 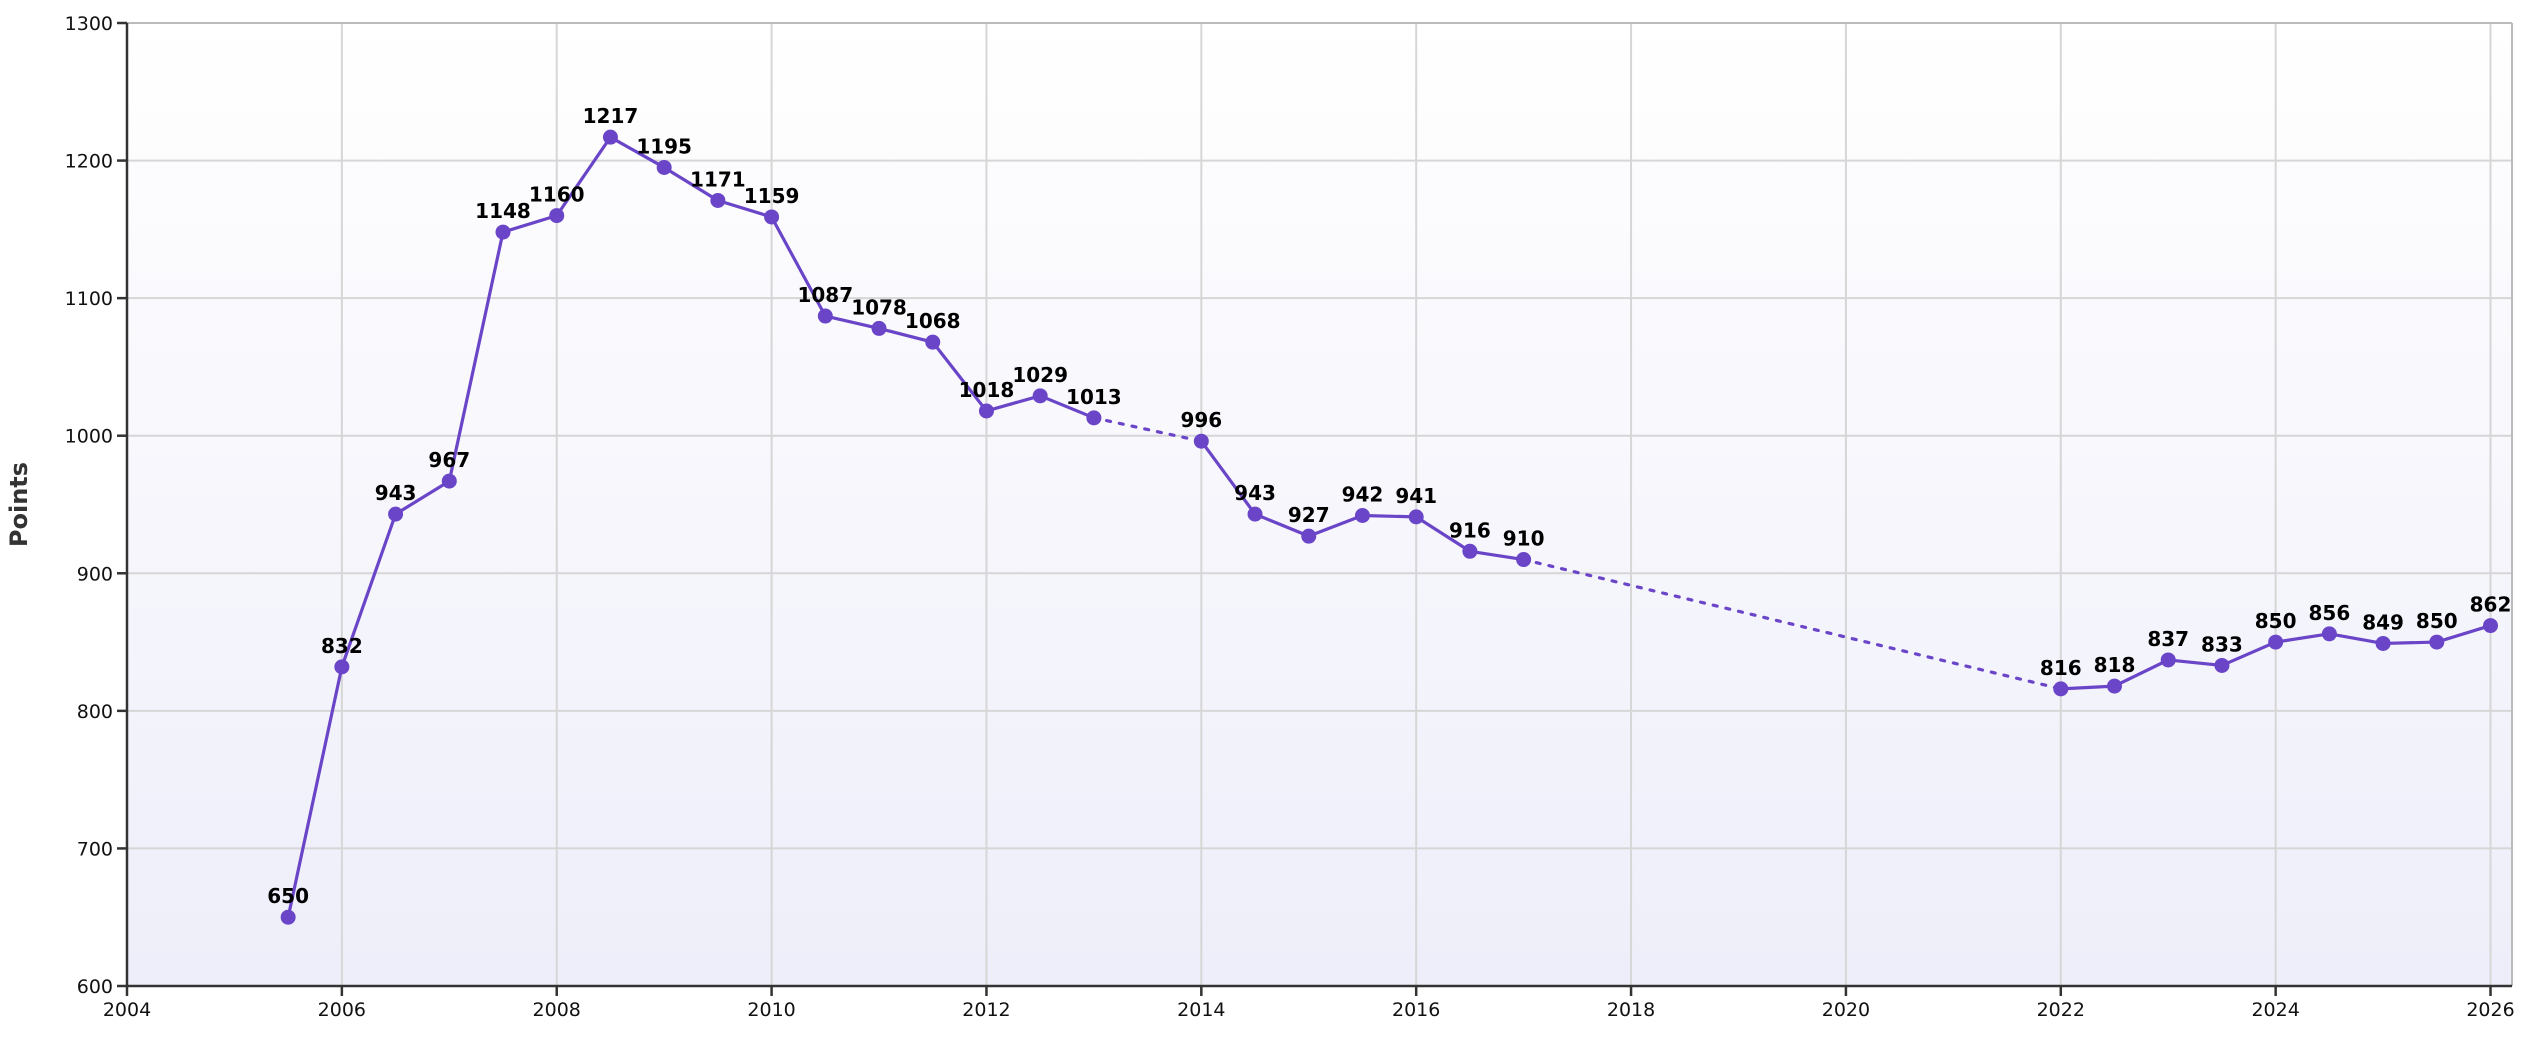 I want to click on data-label: 818, so click(x=2115, y=665).